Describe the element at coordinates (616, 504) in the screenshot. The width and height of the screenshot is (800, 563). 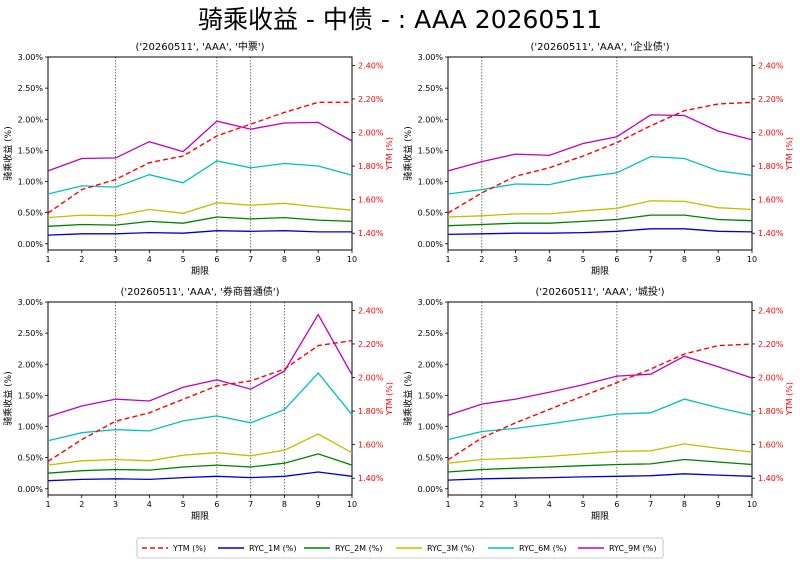
I see `x-tick-label: 6` at that location.